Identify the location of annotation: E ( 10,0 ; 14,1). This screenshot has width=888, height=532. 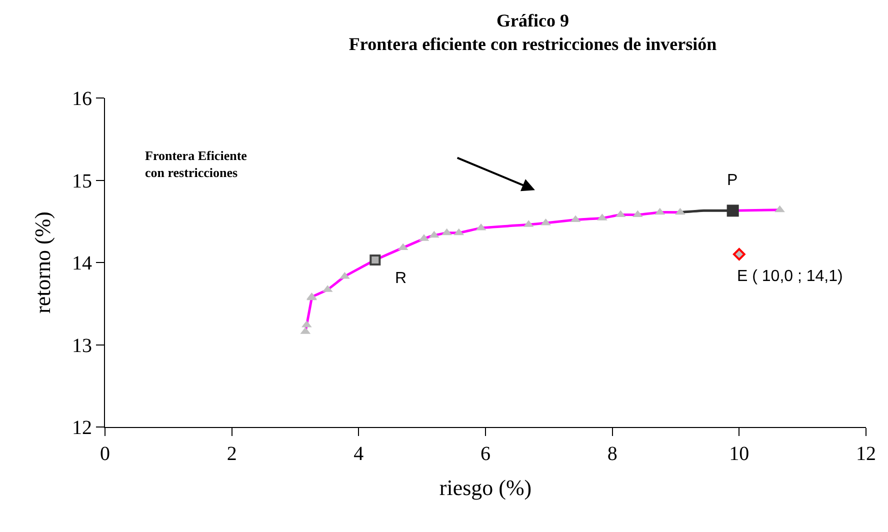
(790, 276).